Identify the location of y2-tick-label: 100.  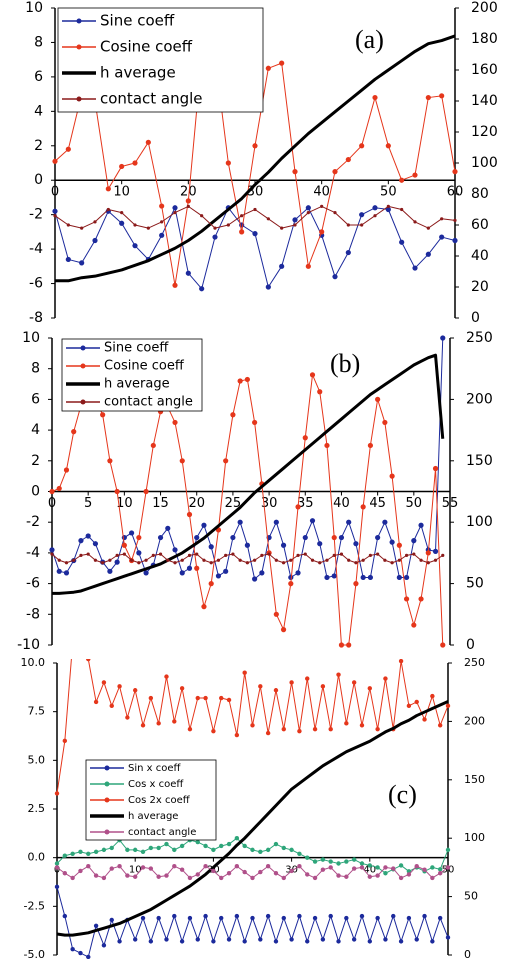
(479, 522).